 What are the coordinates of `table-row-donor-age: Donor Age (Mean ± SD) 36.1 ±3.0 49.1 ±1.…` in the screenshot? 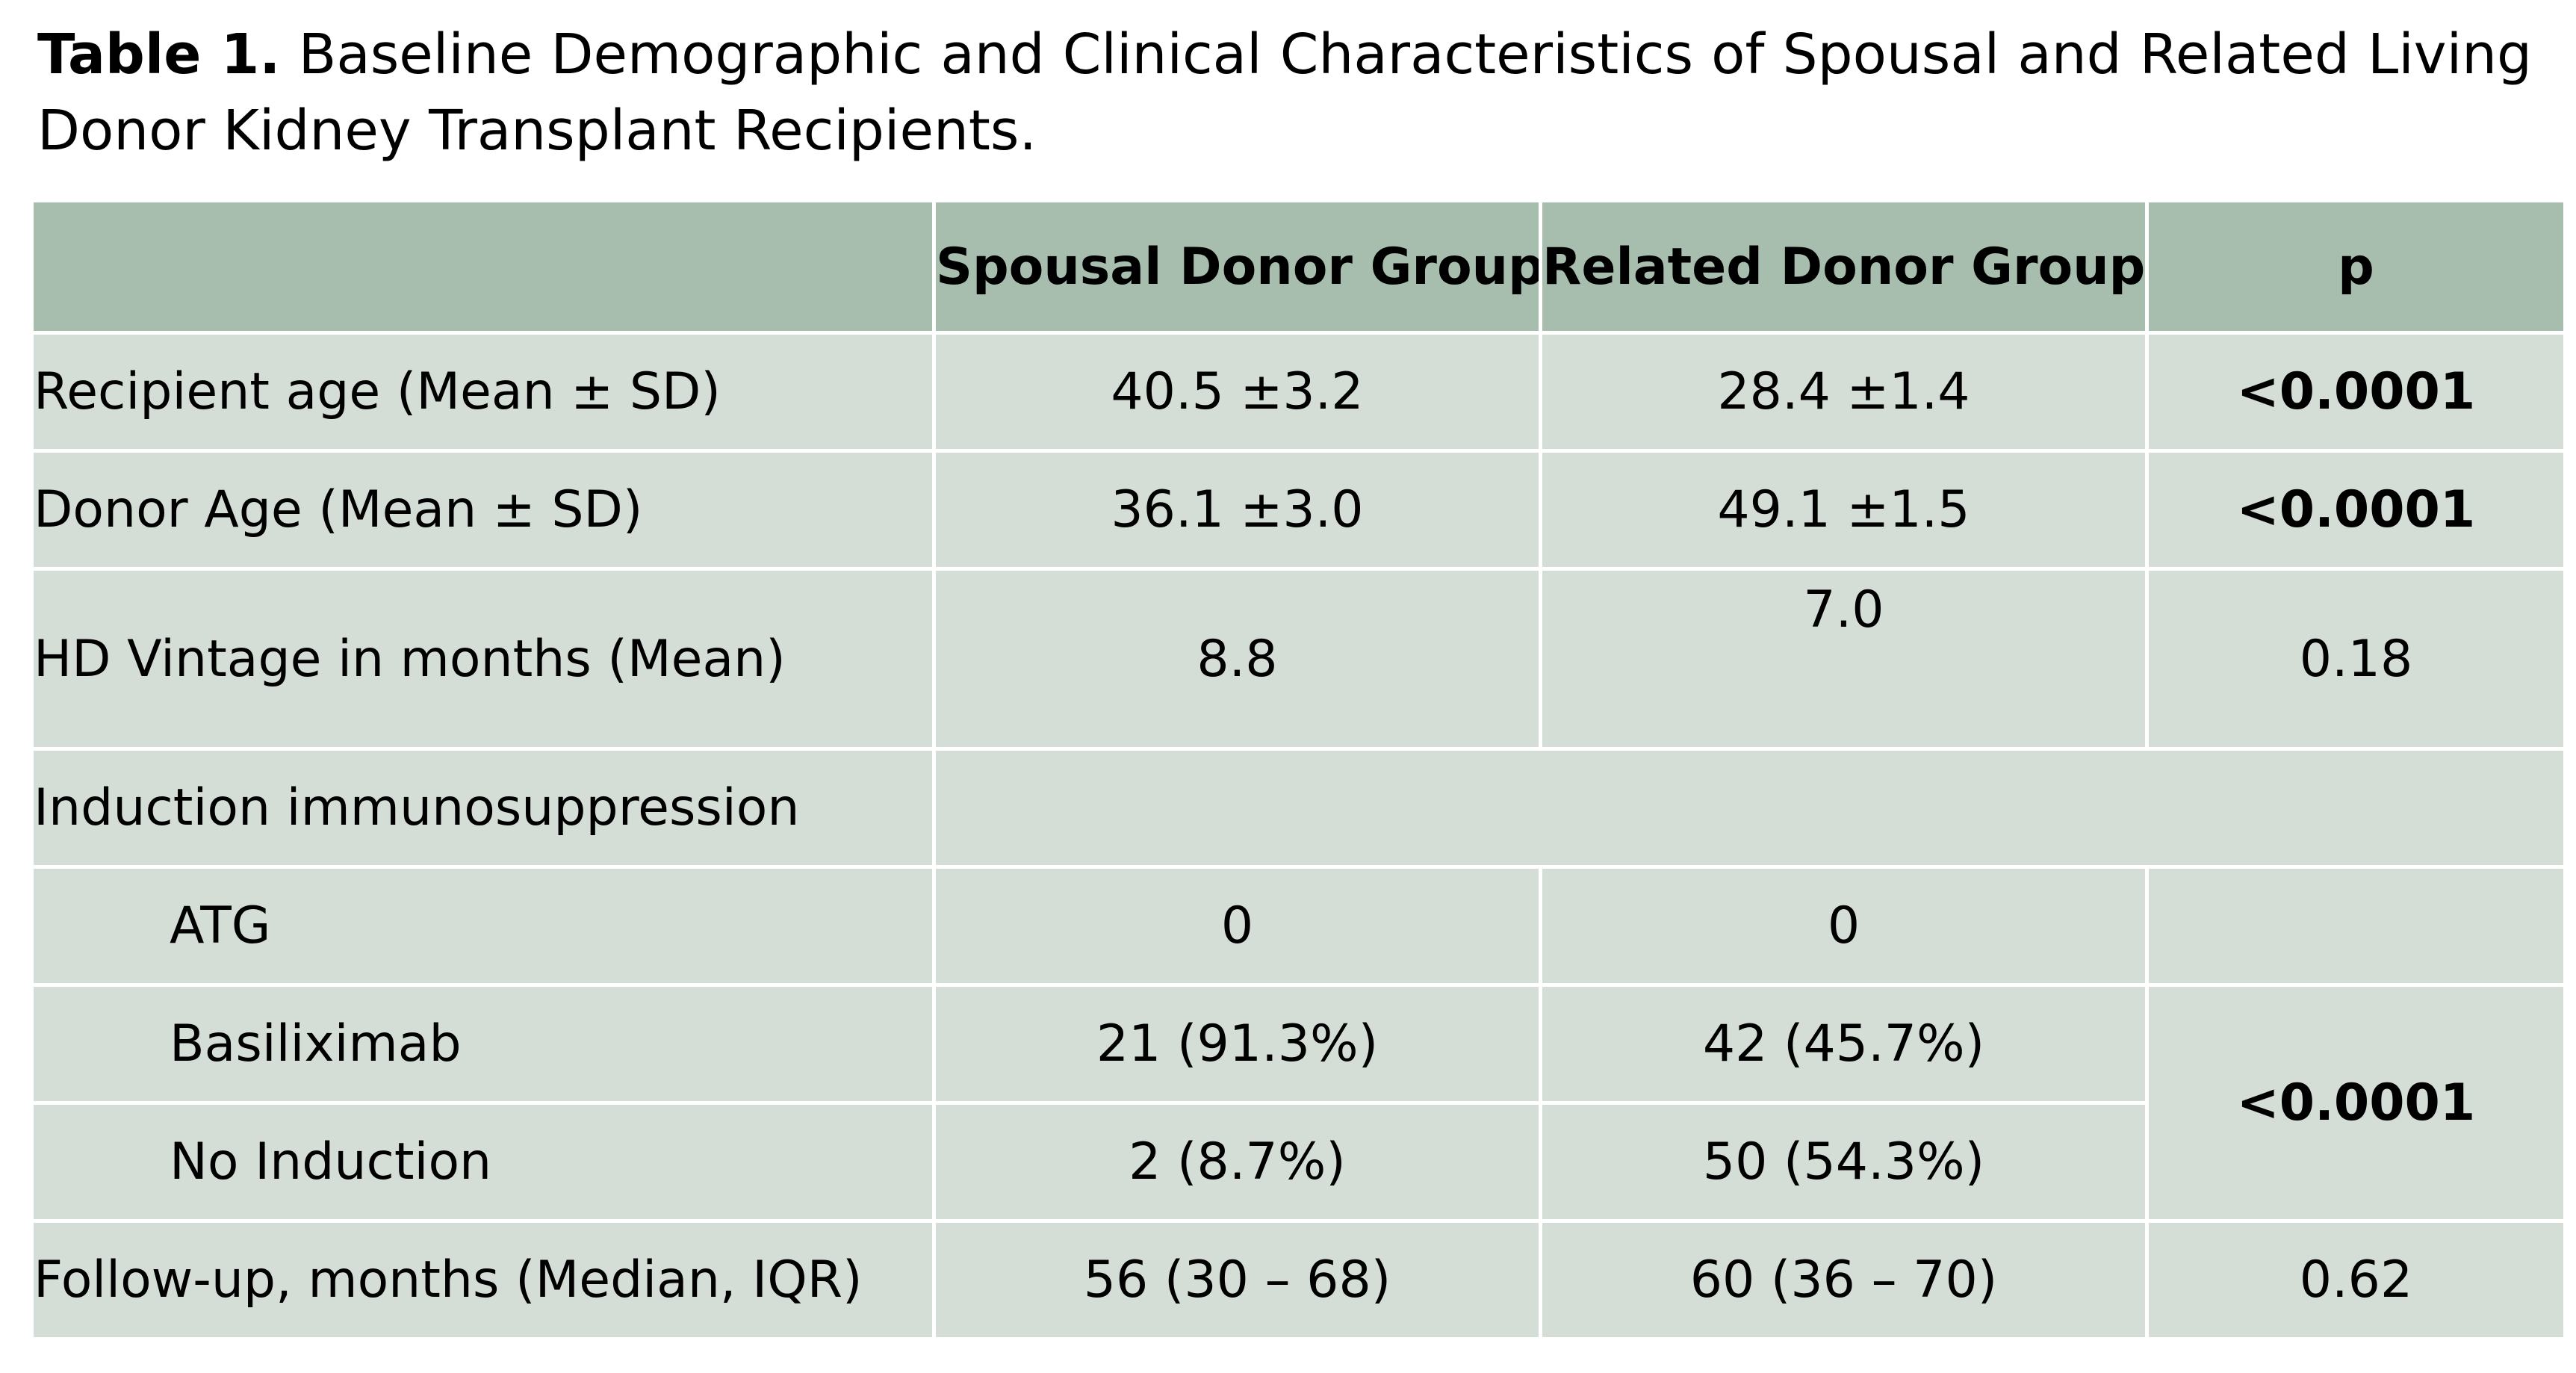 It's located at (1298, 510).